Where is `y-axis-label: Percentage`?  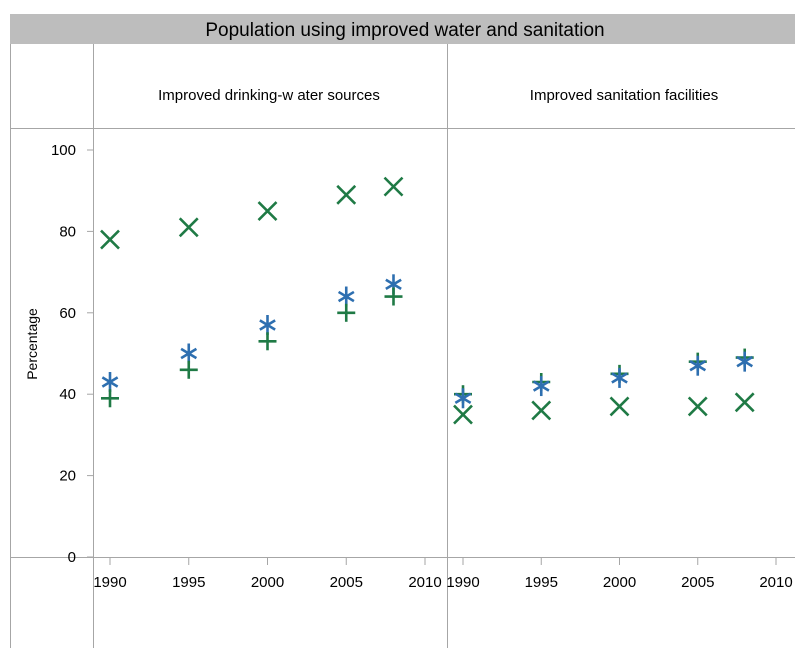
y-axis-label: Percentage is located at coordinates (32, 344).